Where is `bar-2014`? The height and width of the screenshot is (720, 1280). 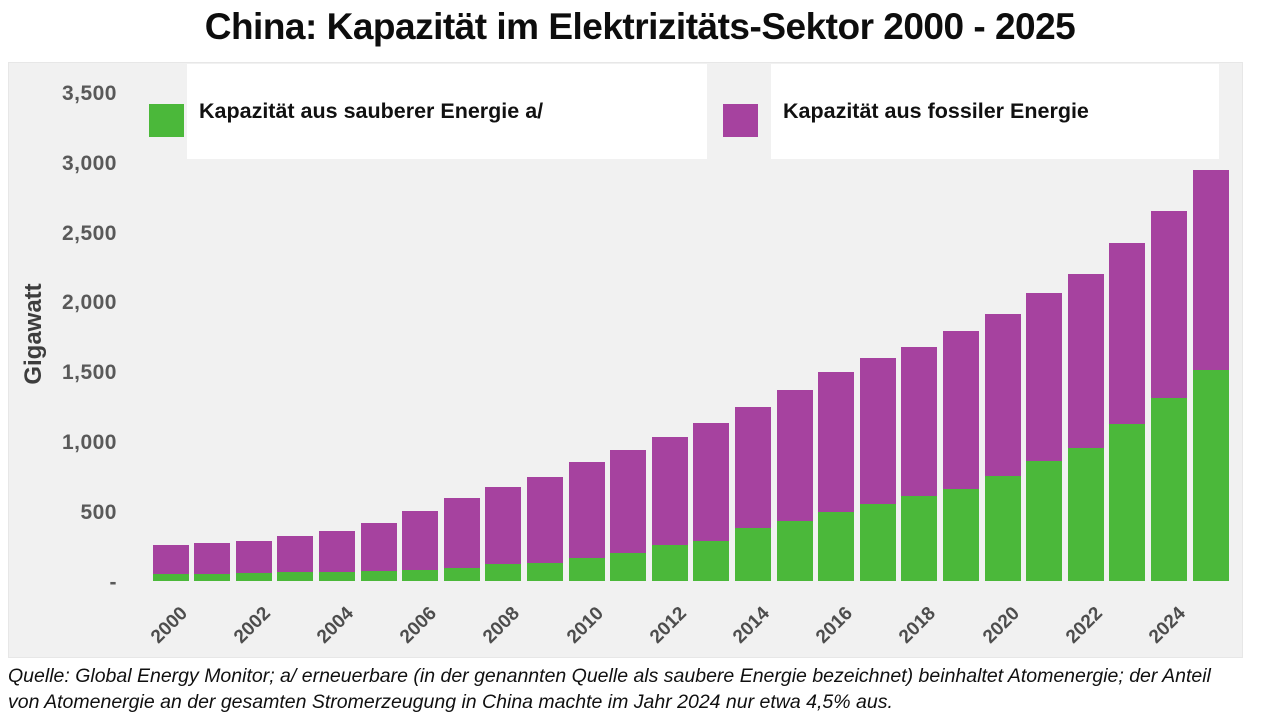
bar-2014 is located at coordinates (752, 494).